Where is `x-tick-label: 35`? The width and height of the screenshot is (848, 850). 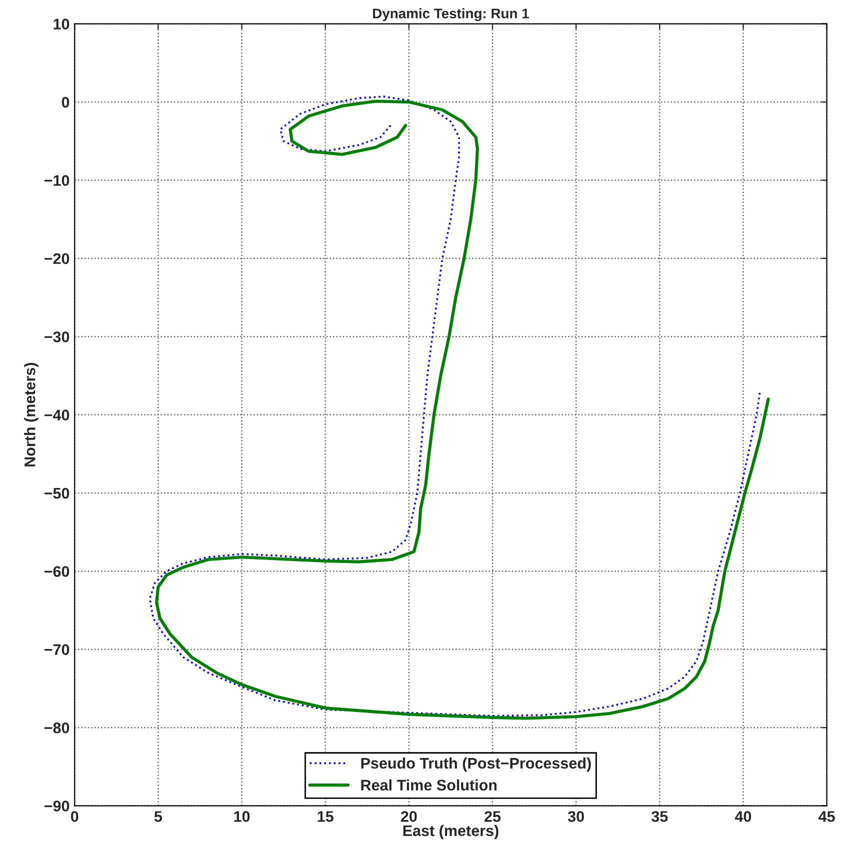
x-tick-label: 35 is located at coordinates (660, 816).